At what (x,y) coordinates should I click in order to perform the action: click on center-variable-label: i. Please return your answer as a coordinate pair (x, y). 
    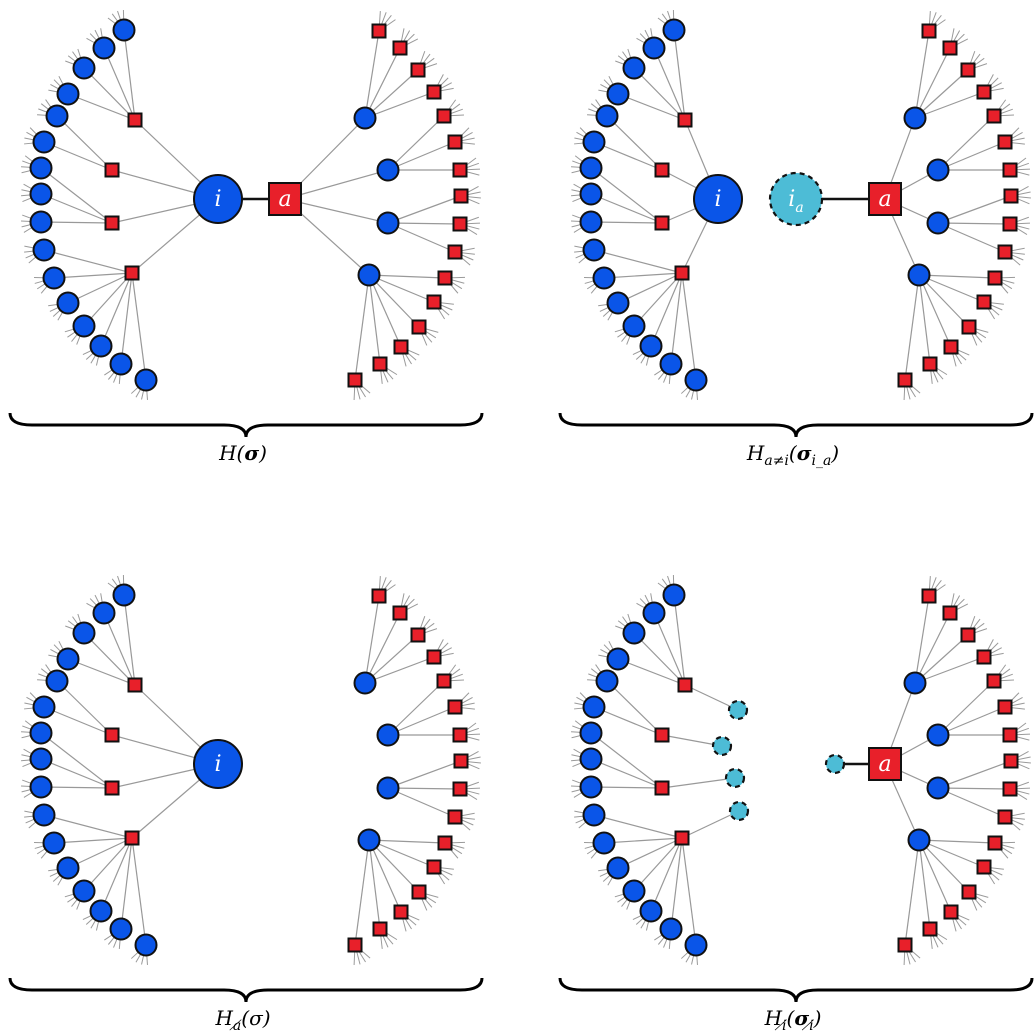
    Looking at the image, I should click on (217, 199).